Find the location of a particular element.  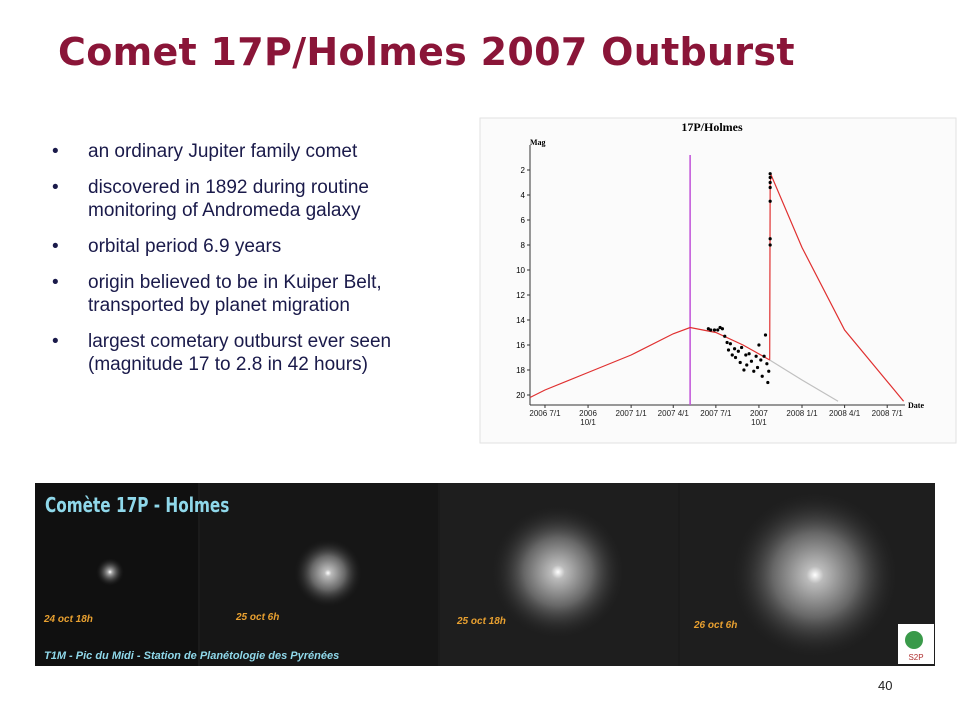

logo-icon is located at coordinates (914, 640).